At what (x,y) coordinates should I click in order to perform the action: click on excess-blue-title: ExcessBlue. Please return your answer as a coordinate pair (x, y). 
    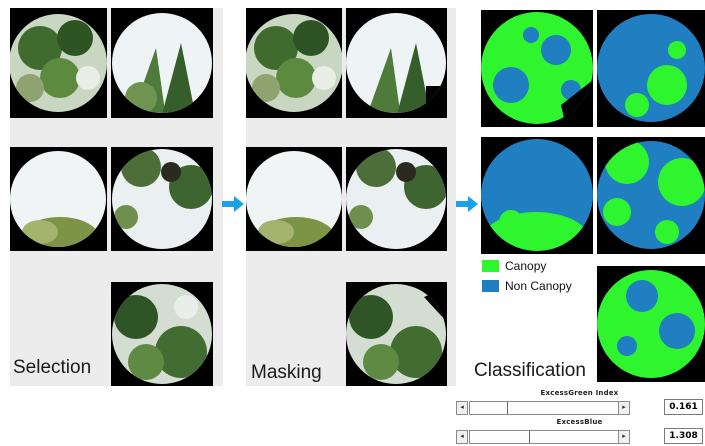
    Looking at the image, I should click on (579, 422).